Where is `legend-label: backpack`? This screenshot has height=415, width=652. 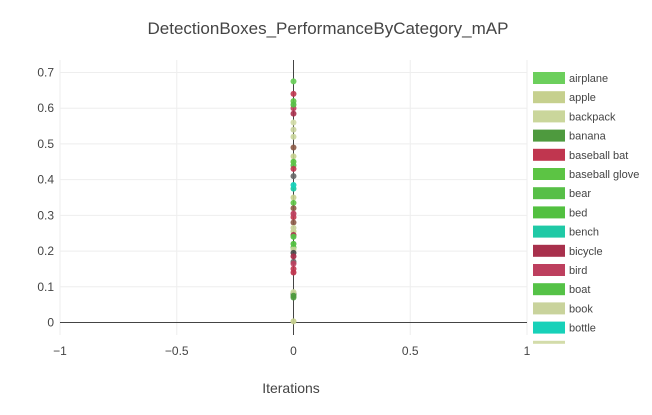
legend-label: backpack is located at coordinates (592, 117).